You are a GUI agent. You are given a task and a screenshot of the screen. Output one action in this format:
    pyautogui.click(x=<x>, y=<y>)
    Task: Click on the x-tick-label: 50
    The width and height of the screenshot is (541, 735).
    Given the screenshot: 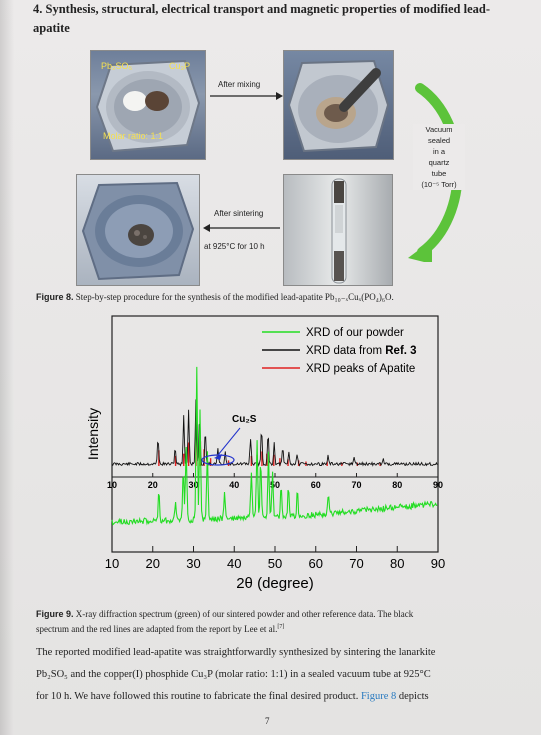 What is the action you would take?
    pyautogui.click(x=275, y=563)
    